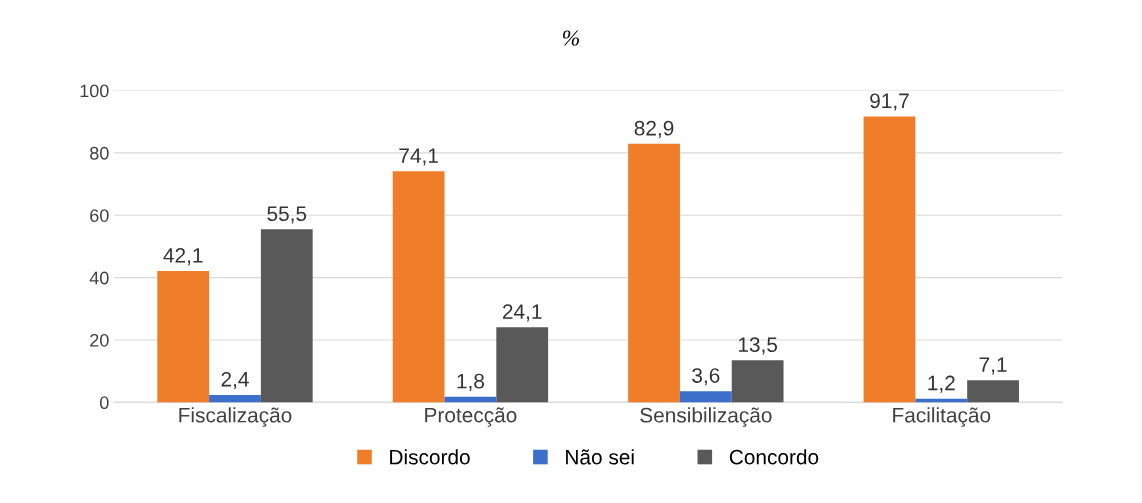 Image resolution: width=1142 pixels, height=503 pixels. What do you see at coordinates (183, 257) in the screenshot?
I see `data-label: 42,1` at bounding box center [183, 257].